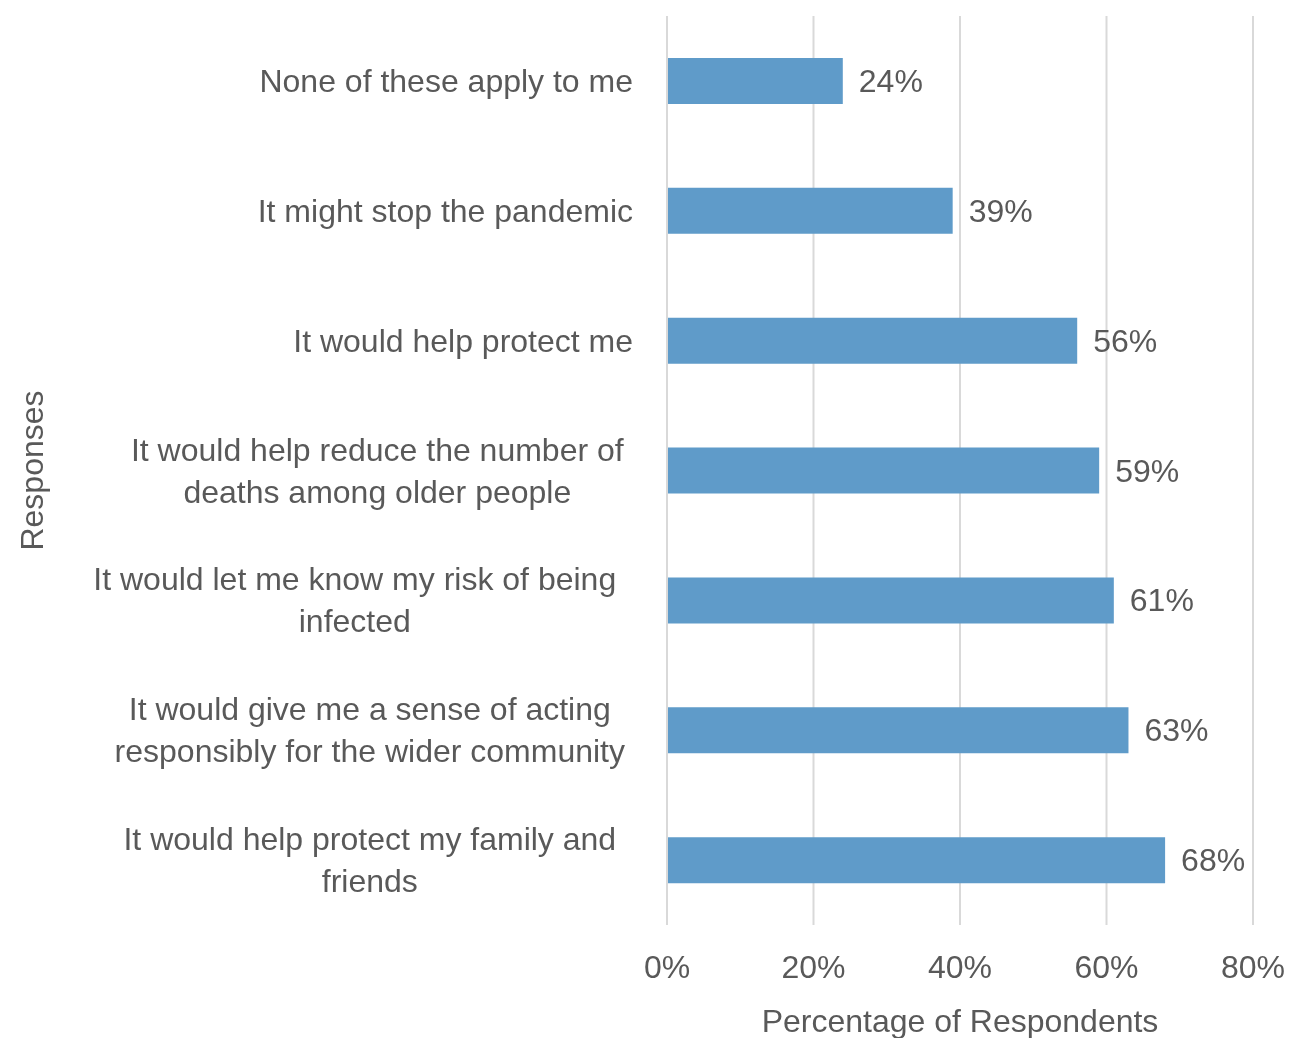 This screenshot has width=1293, height=1045. What do you see at coordinates (1125, 340) in the screenshot?
I see `data-label: 56%` at bounding box center [1125, 340].